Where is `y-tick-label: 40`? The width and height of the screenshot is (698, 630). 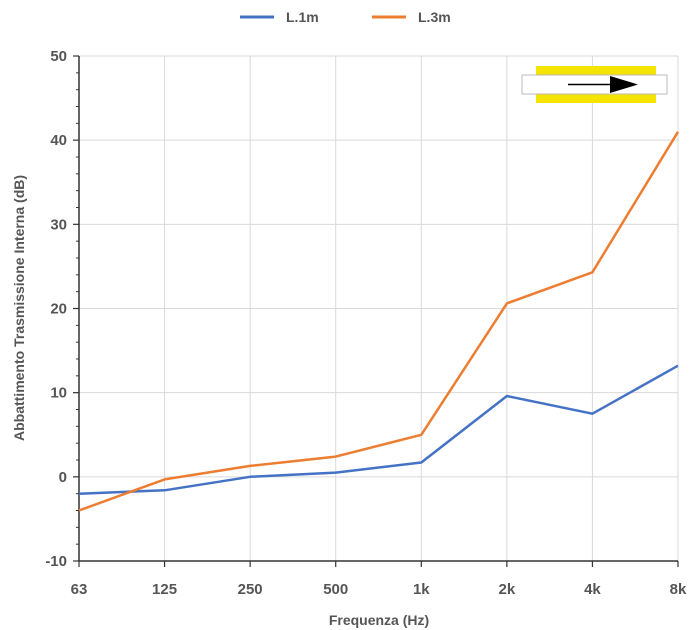
y-tick-label: 40 is located at coordinates (58, 140).